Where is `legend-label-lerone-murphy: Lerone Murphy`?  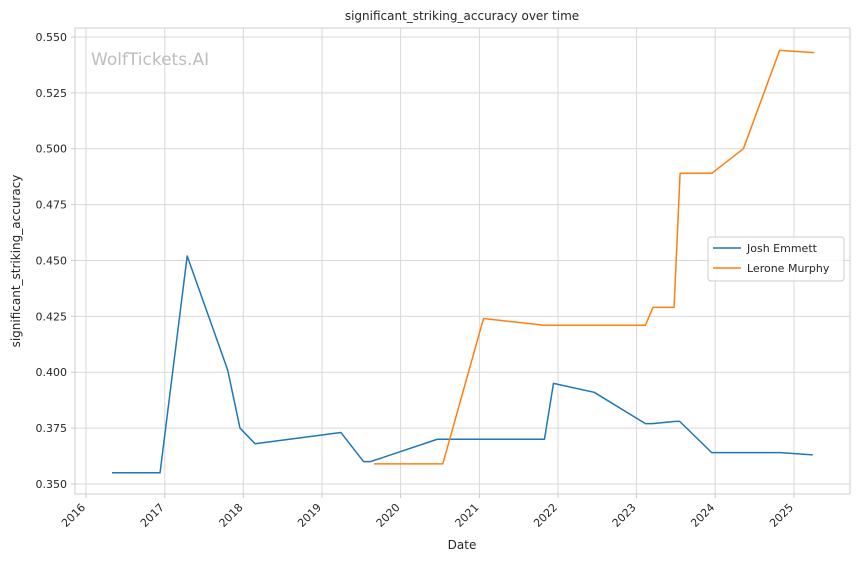
legend-label-lerone-murphy: Lerone Murphy is located at coordinates (788, 268).